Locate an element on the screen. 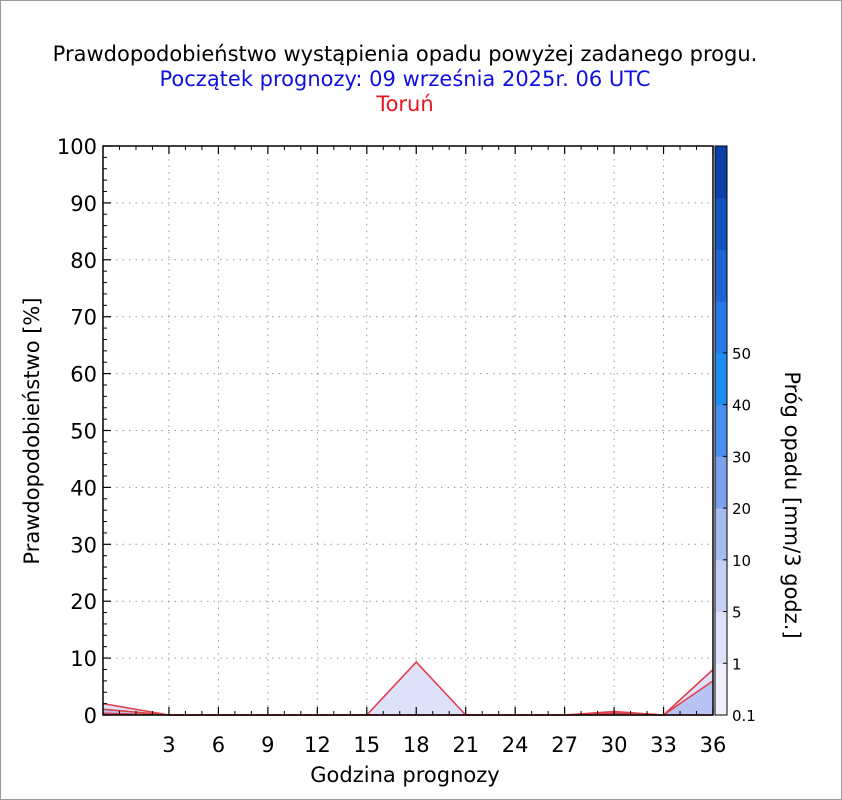  y-tick-label: 80 is located at coordinates (83, 261).